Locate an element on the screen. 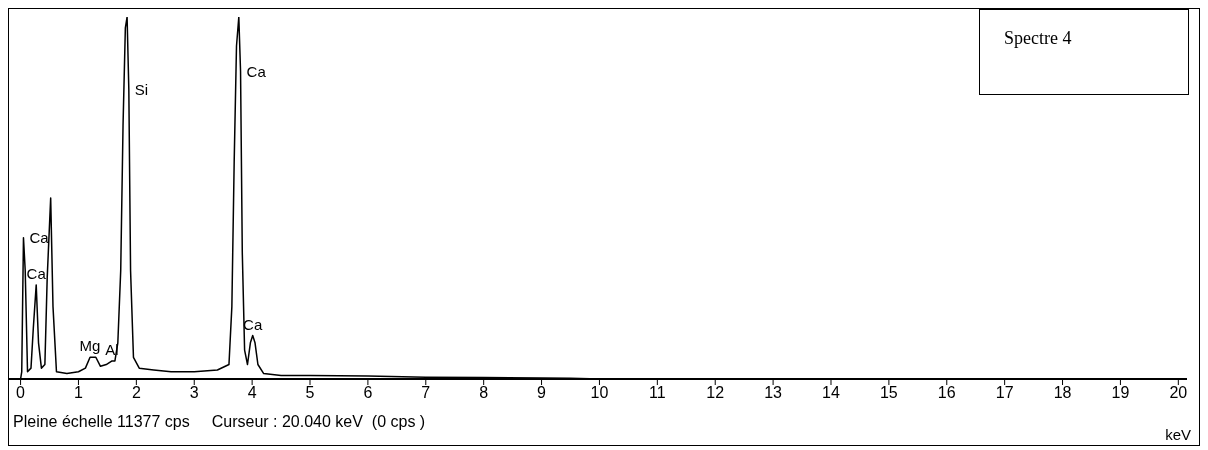 The width and height of the screenshot is (1208, 450). annotation: Si is located at coordinates (141, 89).